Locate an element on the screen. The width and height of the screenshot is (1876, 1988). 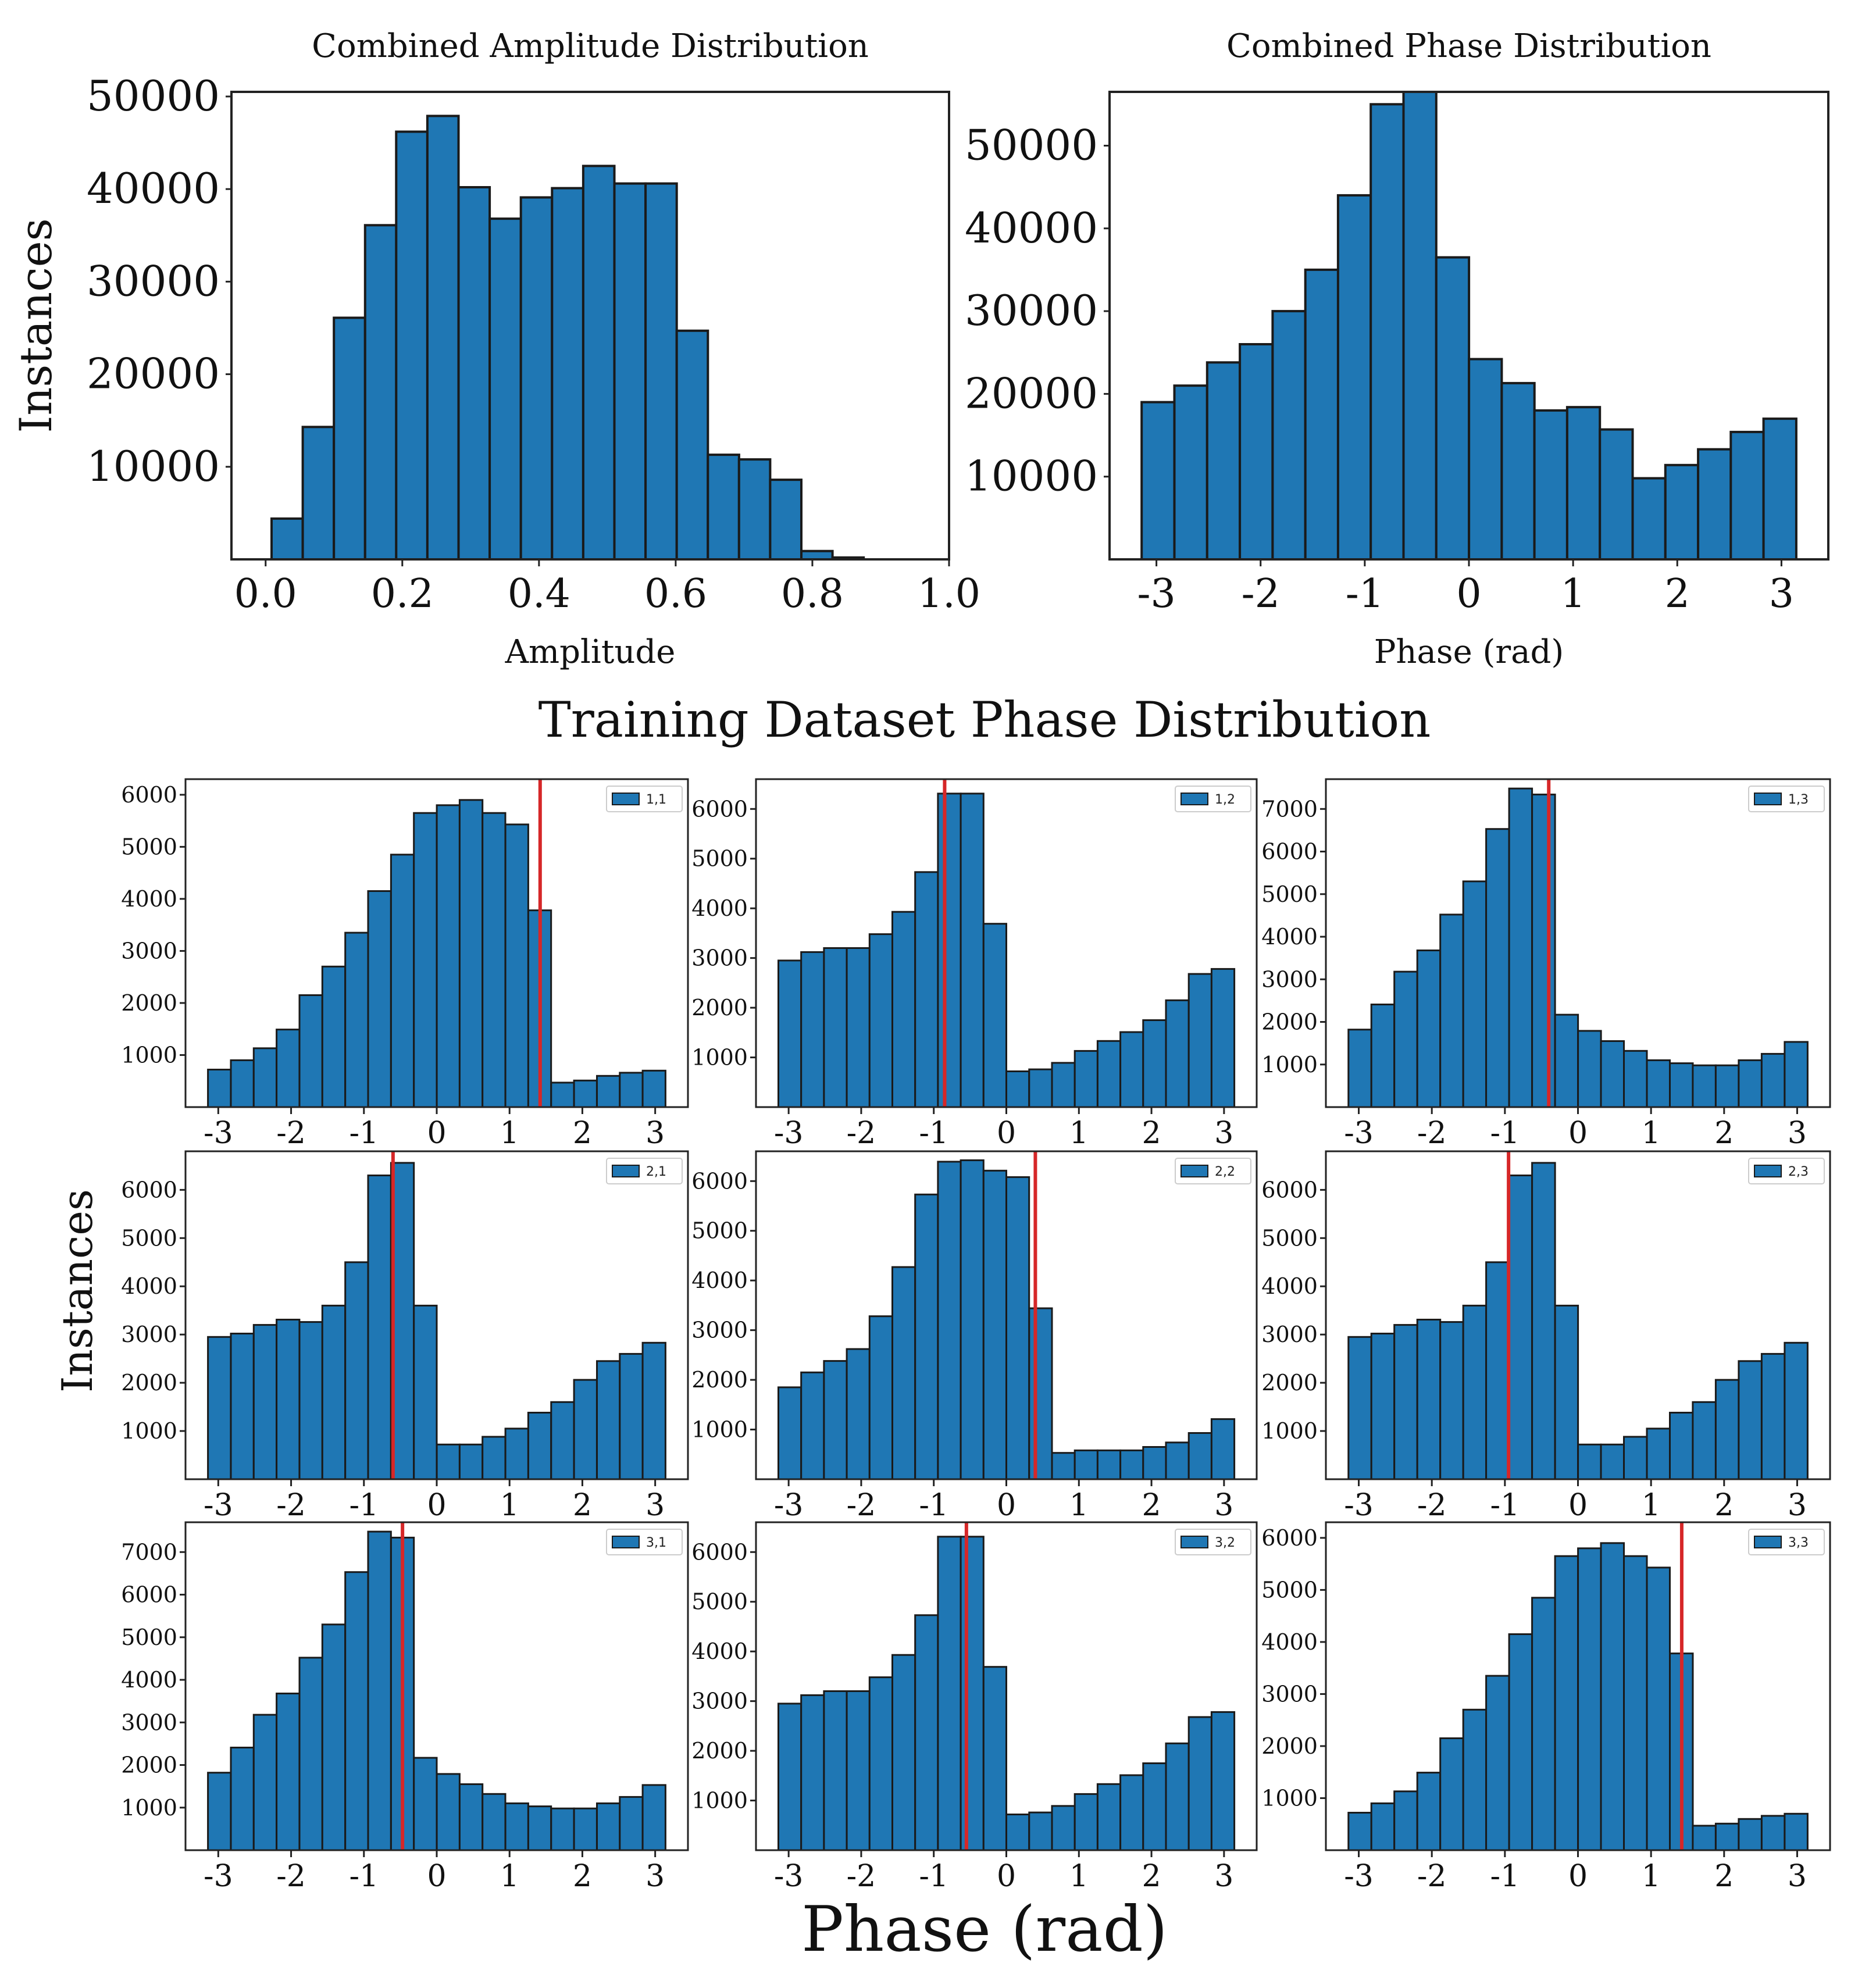
legend-label: 2,1 is located at coordinates (656, 1172).